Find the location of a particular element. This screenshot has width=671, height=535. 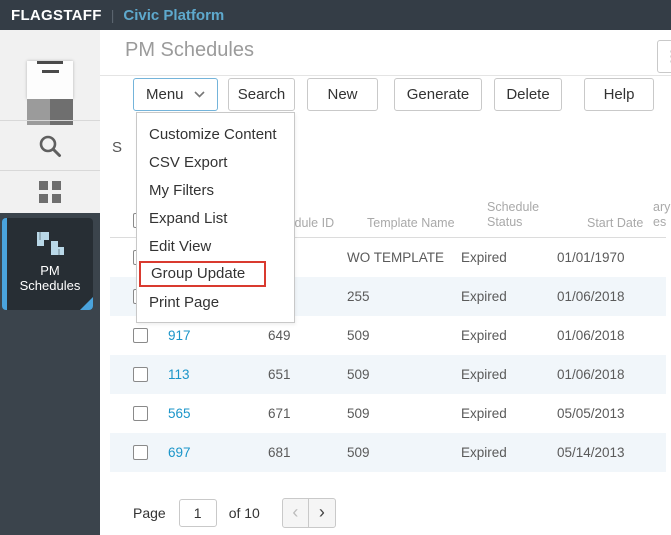

delete-button: Delete is located at coordinates (528, 94).